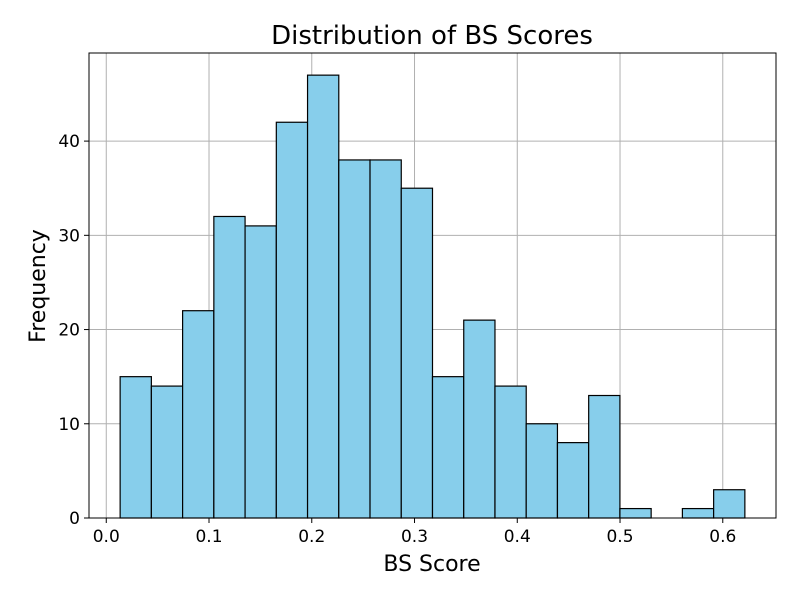  Describe the element at coordinates (38, 286) in the screenshot. I see `y-axis-label: Frequency` at that location.